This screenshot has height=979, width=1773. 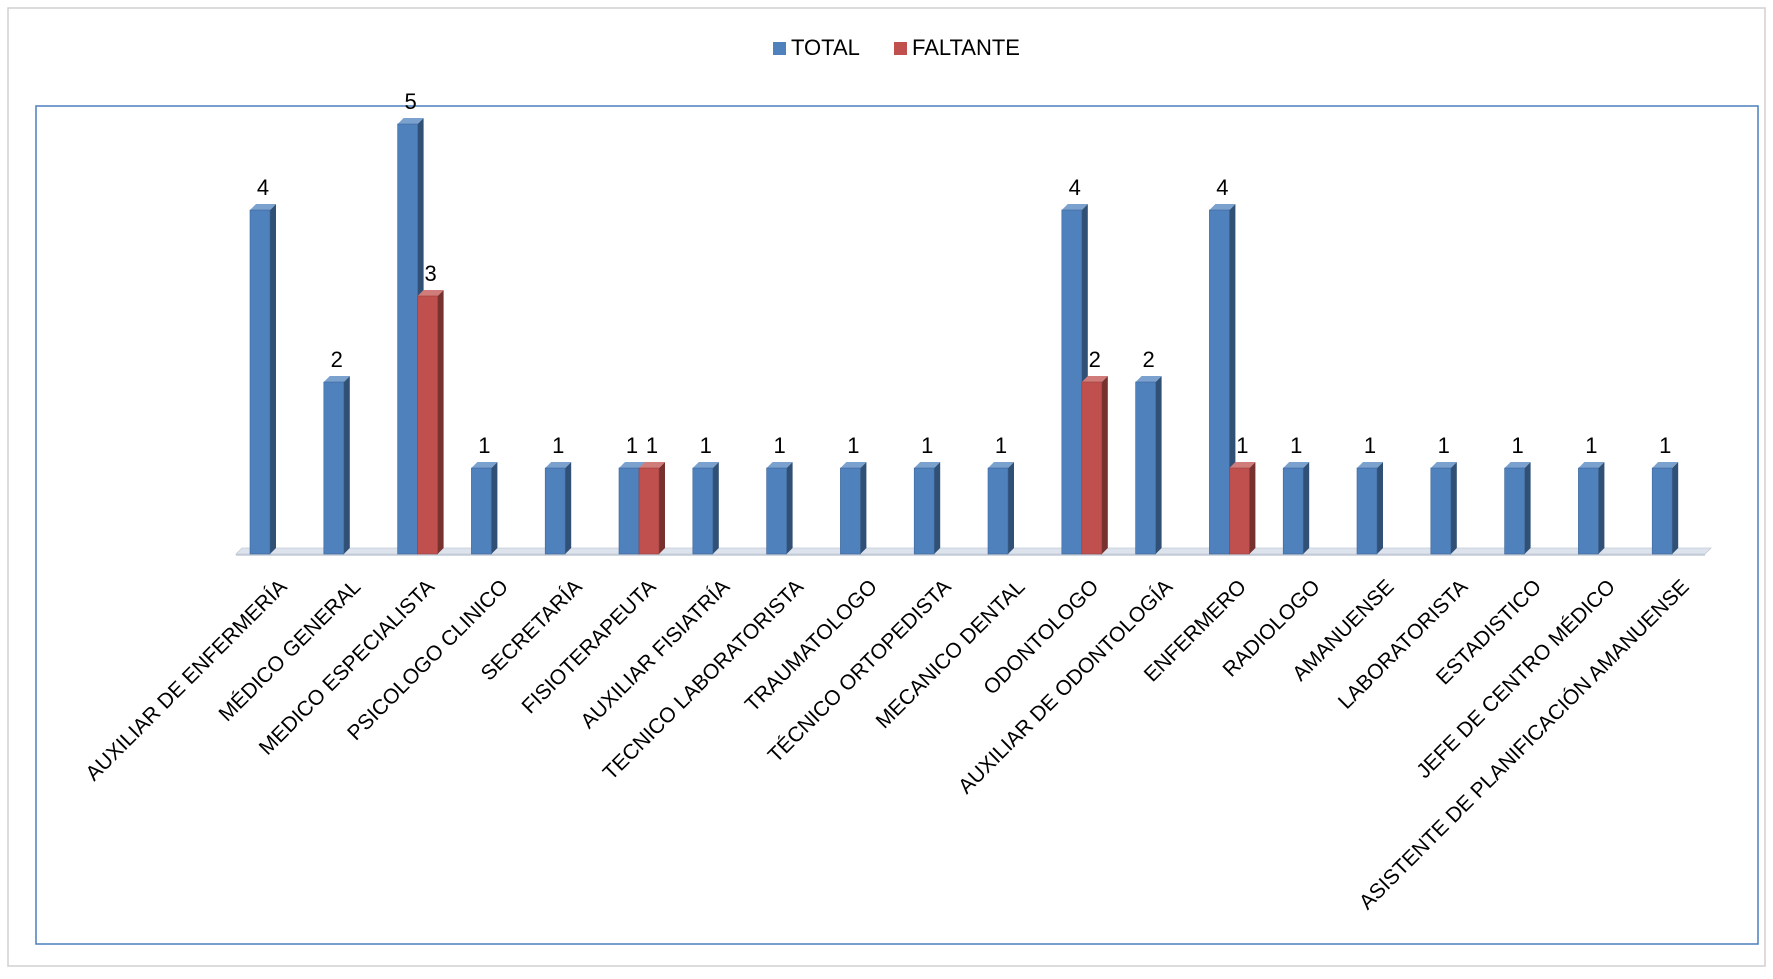 What do you see at coordinates (410, 101) in the screenshot?
I see `data-label-total-2: 5` at bounding box center [410, 101].